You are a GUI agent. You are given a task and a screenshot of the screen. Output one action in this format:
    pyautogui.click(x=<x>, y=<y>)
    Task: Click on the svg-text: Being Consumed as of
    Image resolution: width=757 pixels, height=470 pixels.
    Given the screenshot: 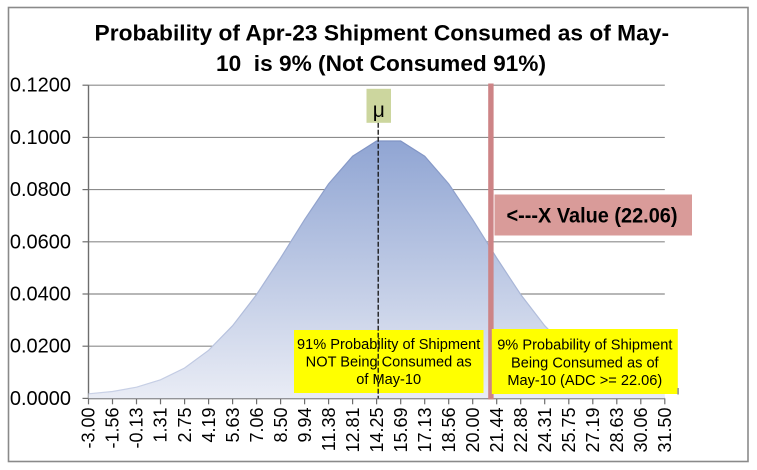 What is the action you would take?
    pyautogui.click(x=585, y=364)
    